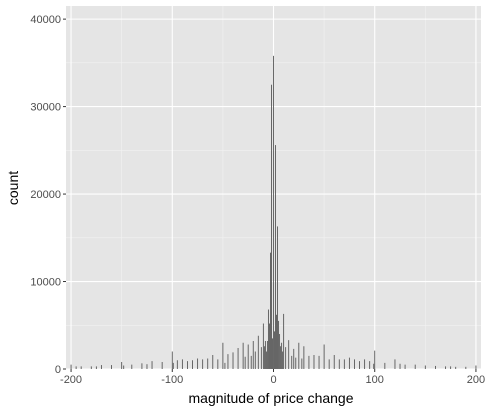 This screenshot has width=487, height=413. What do you see at coordinates (172, 380) in the screenshot?
I see `x-tick-label: -100` at bounding box center [172, 380].